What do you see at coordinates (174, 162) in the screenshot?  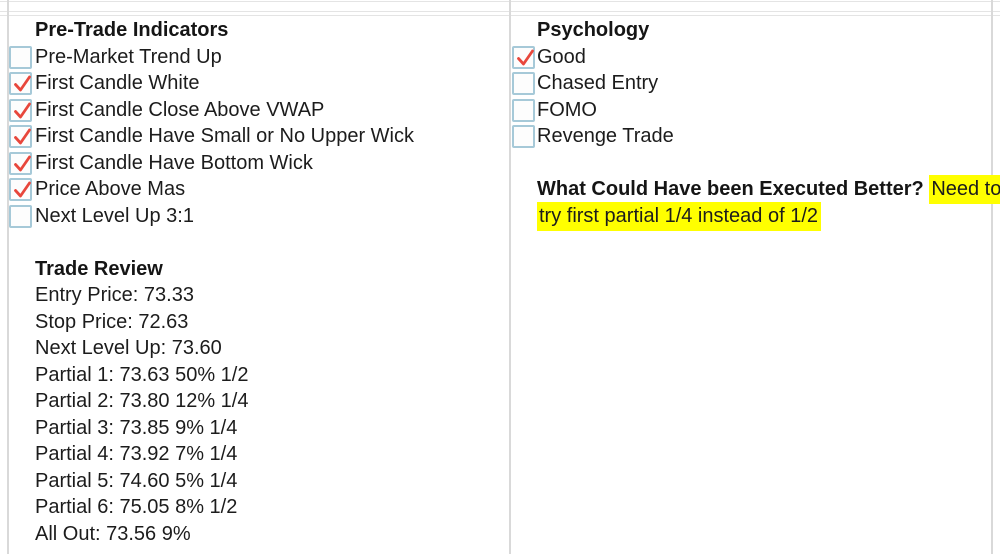 I see `checklist-item-label: First Candle Have Bottom Wick` at bounding box center [174, 162].